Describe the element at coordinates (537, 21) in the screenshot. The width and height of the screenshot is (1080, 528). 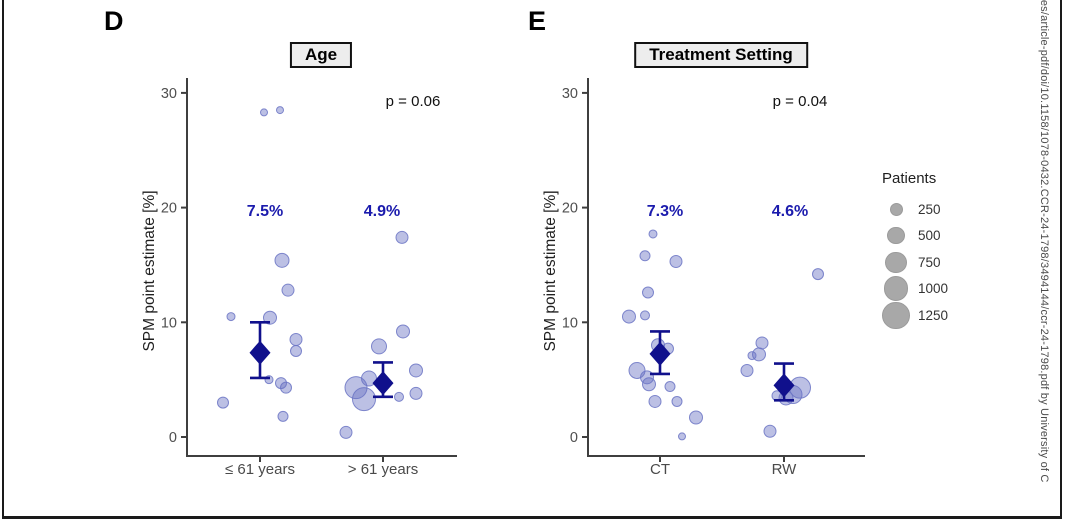
I see `panel-e-letter: E` at that location.